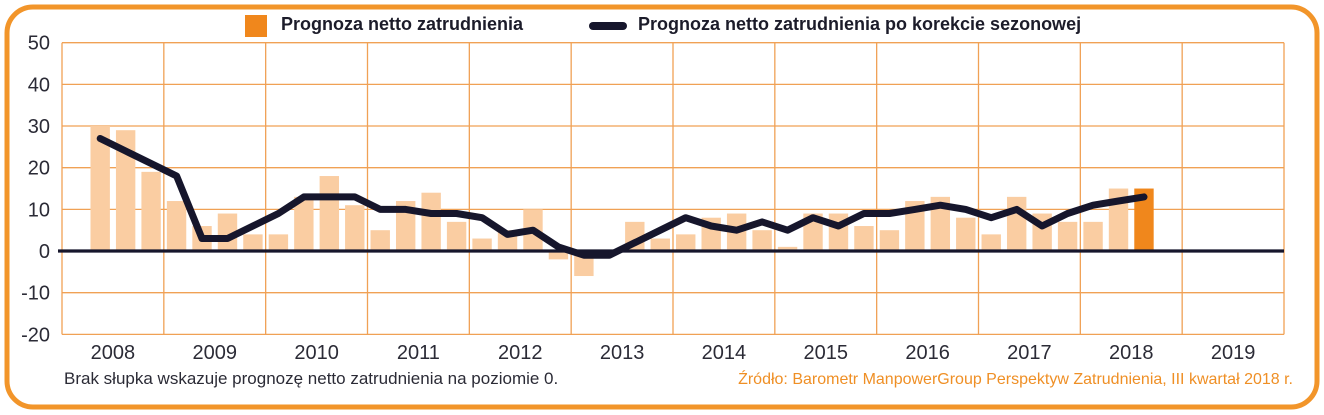 The height and width of the screenshot is (415, 1324). What do you see at coordinates (1067, 236) in the screenshot?
I see `bar-2017-Q4` at bounding box center [1067, 236].